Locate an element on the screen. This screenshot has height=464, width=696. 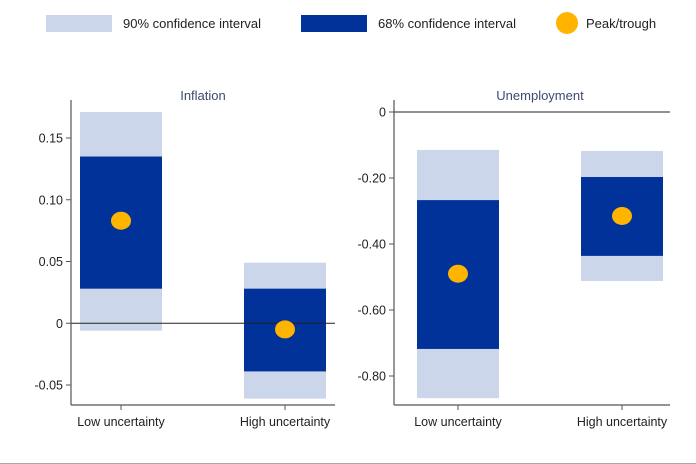
y-tick-label: -0.20 is located at coordinates (372, 179).